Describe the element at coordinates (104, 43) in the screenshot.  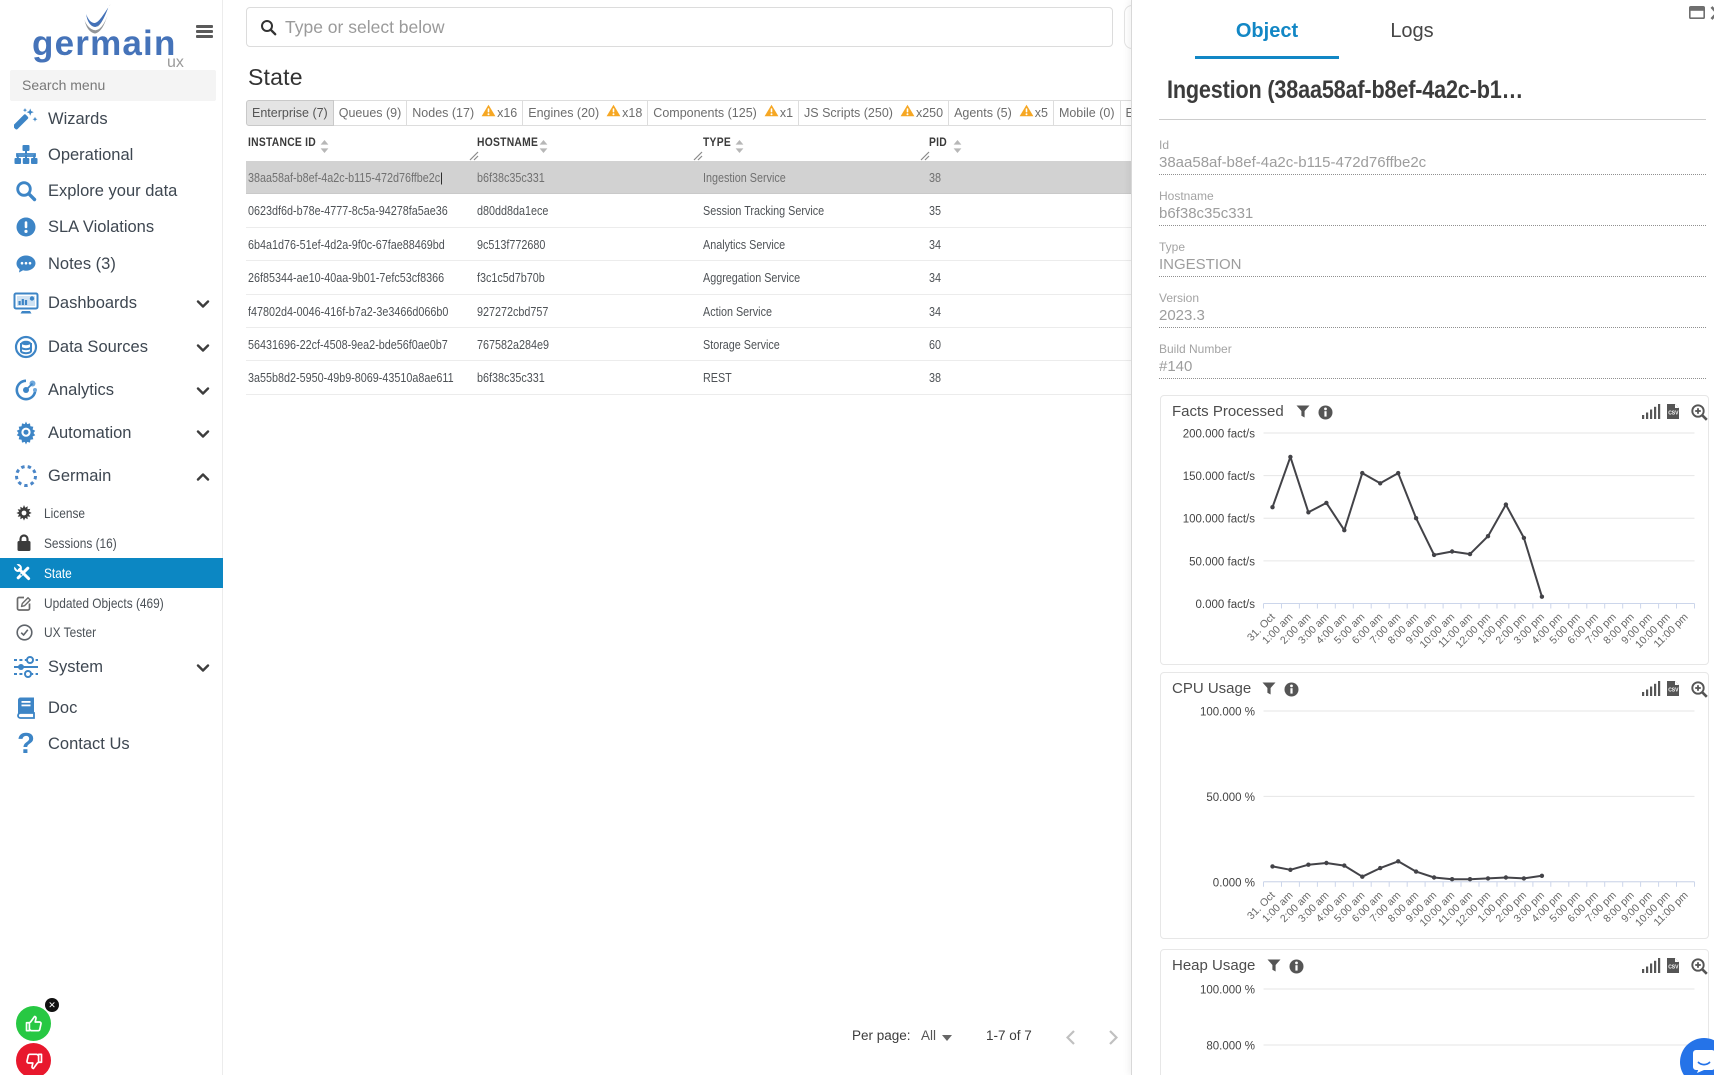
I see `svg-text: germain` at that location.